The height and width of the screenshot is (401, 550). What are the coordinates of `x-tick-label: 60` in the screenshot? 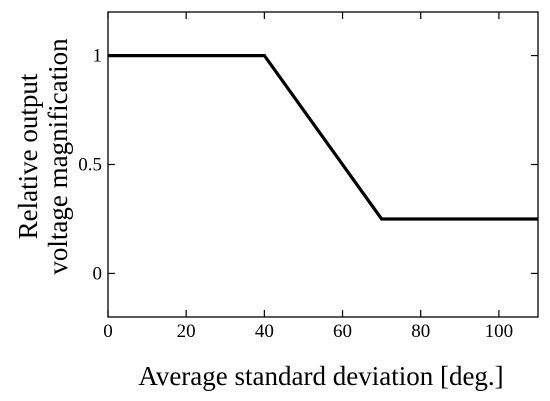 It's located at (342, 331).